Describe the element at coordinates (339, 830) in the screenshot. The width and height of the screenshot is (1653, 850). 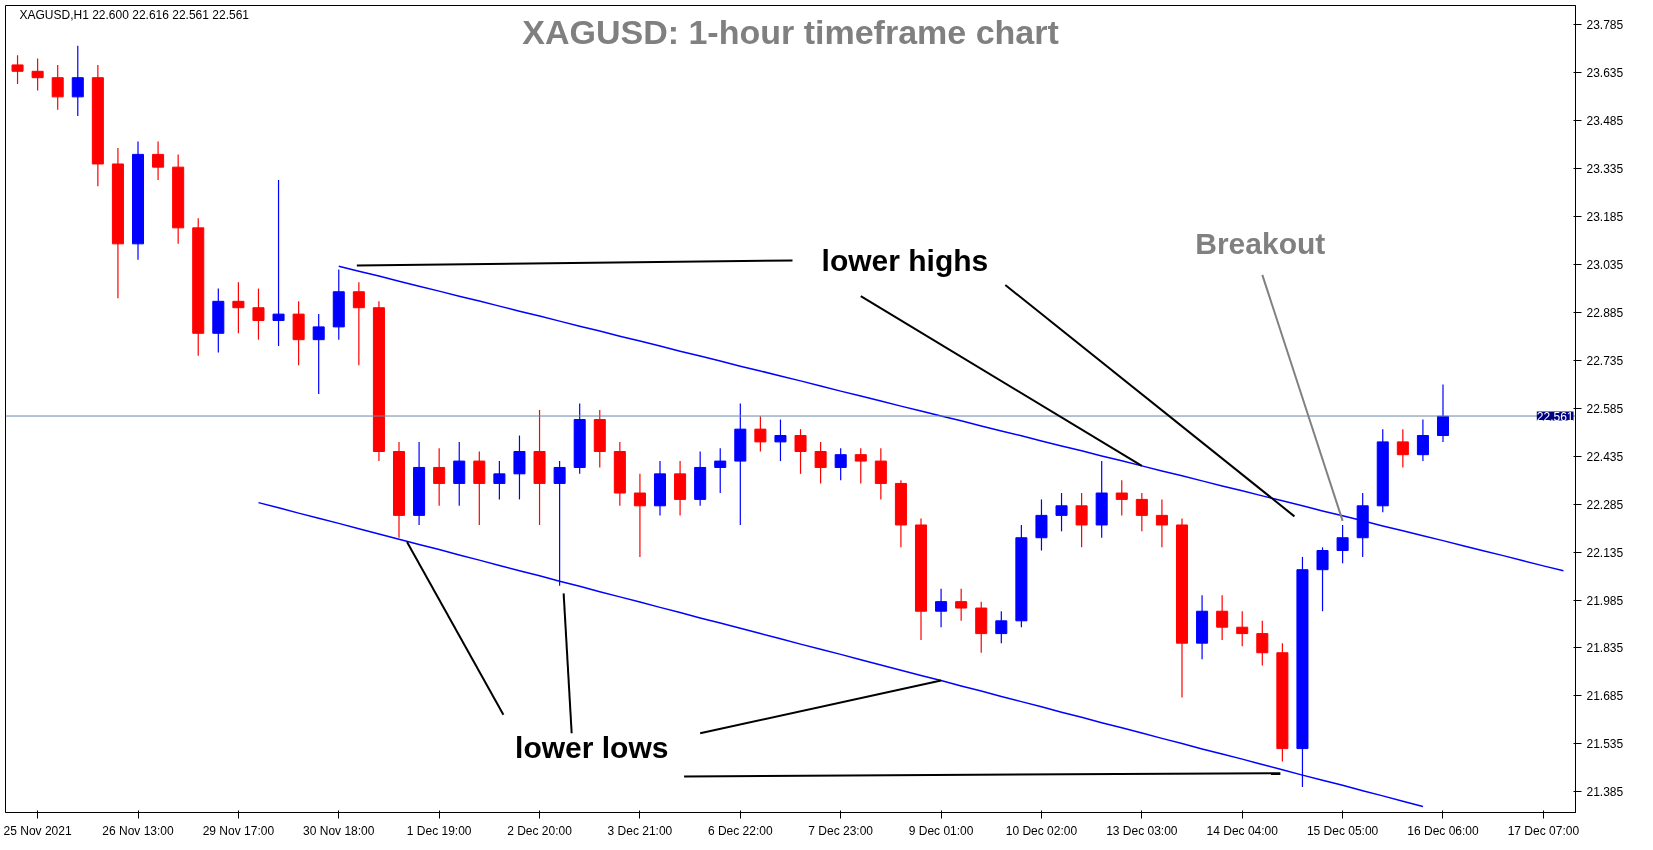
I see `x-tick-label: 30 Nov 18:00` at that location.